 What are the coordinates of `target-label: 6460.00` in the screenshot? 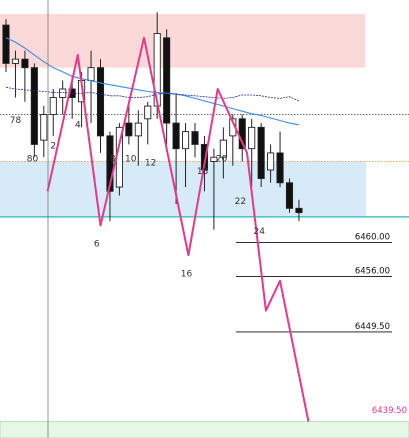 It's located at (372, 237).